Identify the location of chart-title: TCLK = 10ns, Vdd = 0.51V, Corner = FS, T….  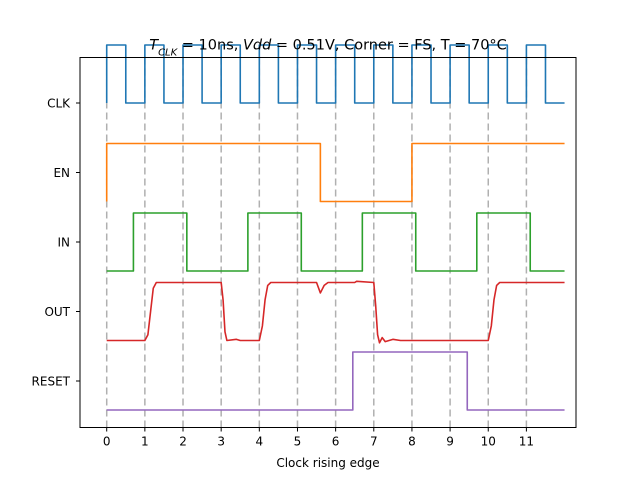
(328, 48).